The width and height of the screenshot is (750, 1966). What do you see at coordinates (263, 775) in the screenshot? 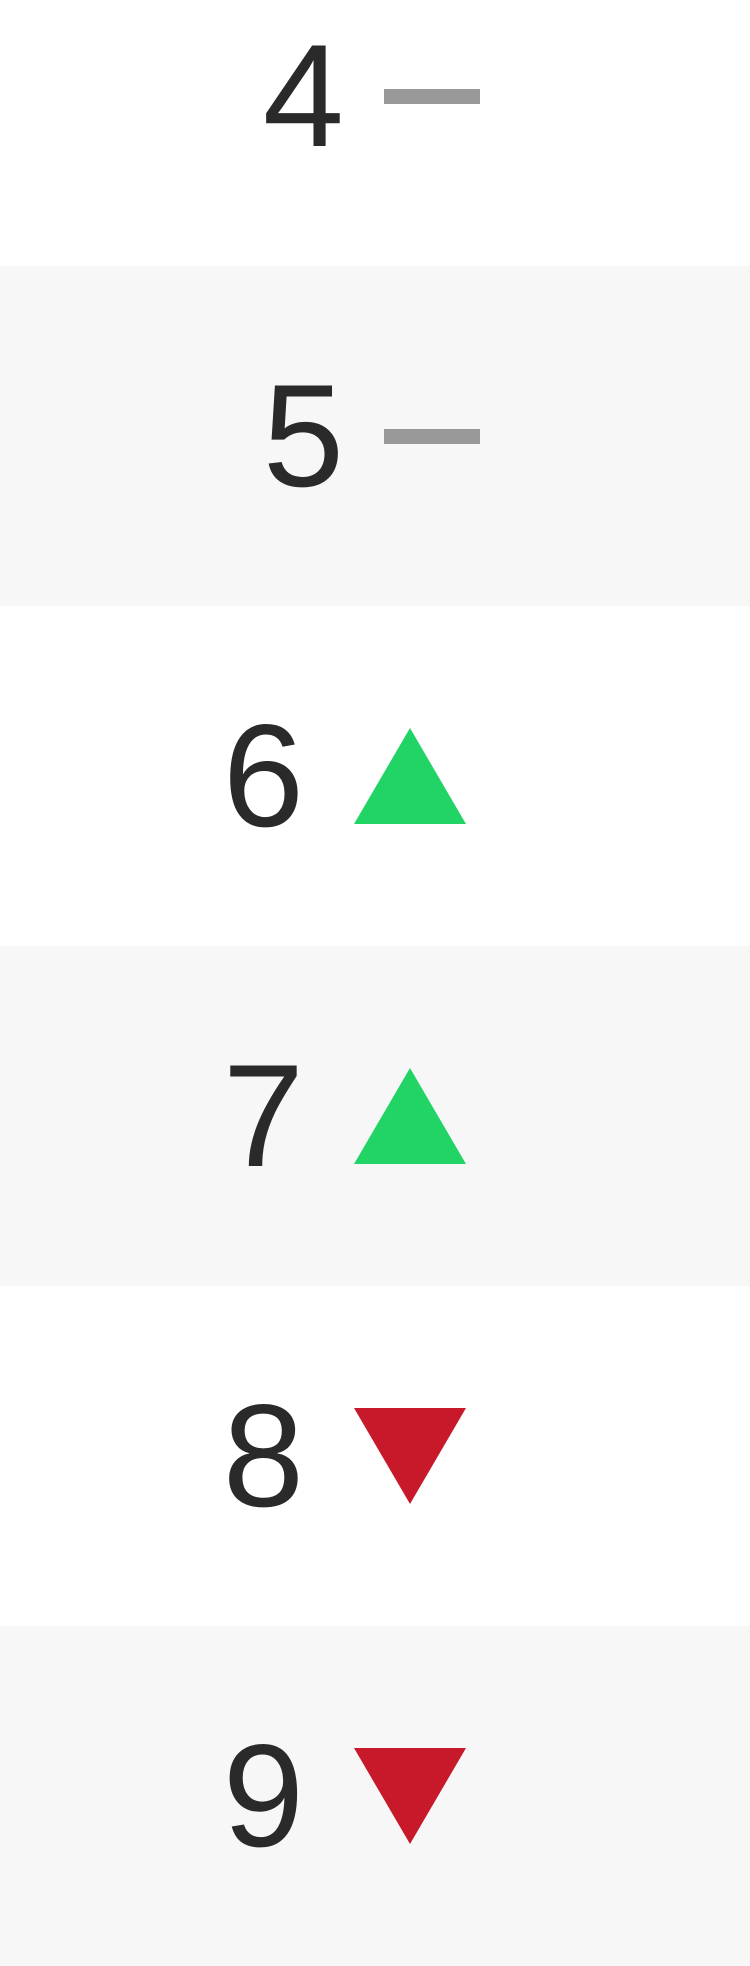
I see `rank-number: 6` at bounding box center [263, 775].